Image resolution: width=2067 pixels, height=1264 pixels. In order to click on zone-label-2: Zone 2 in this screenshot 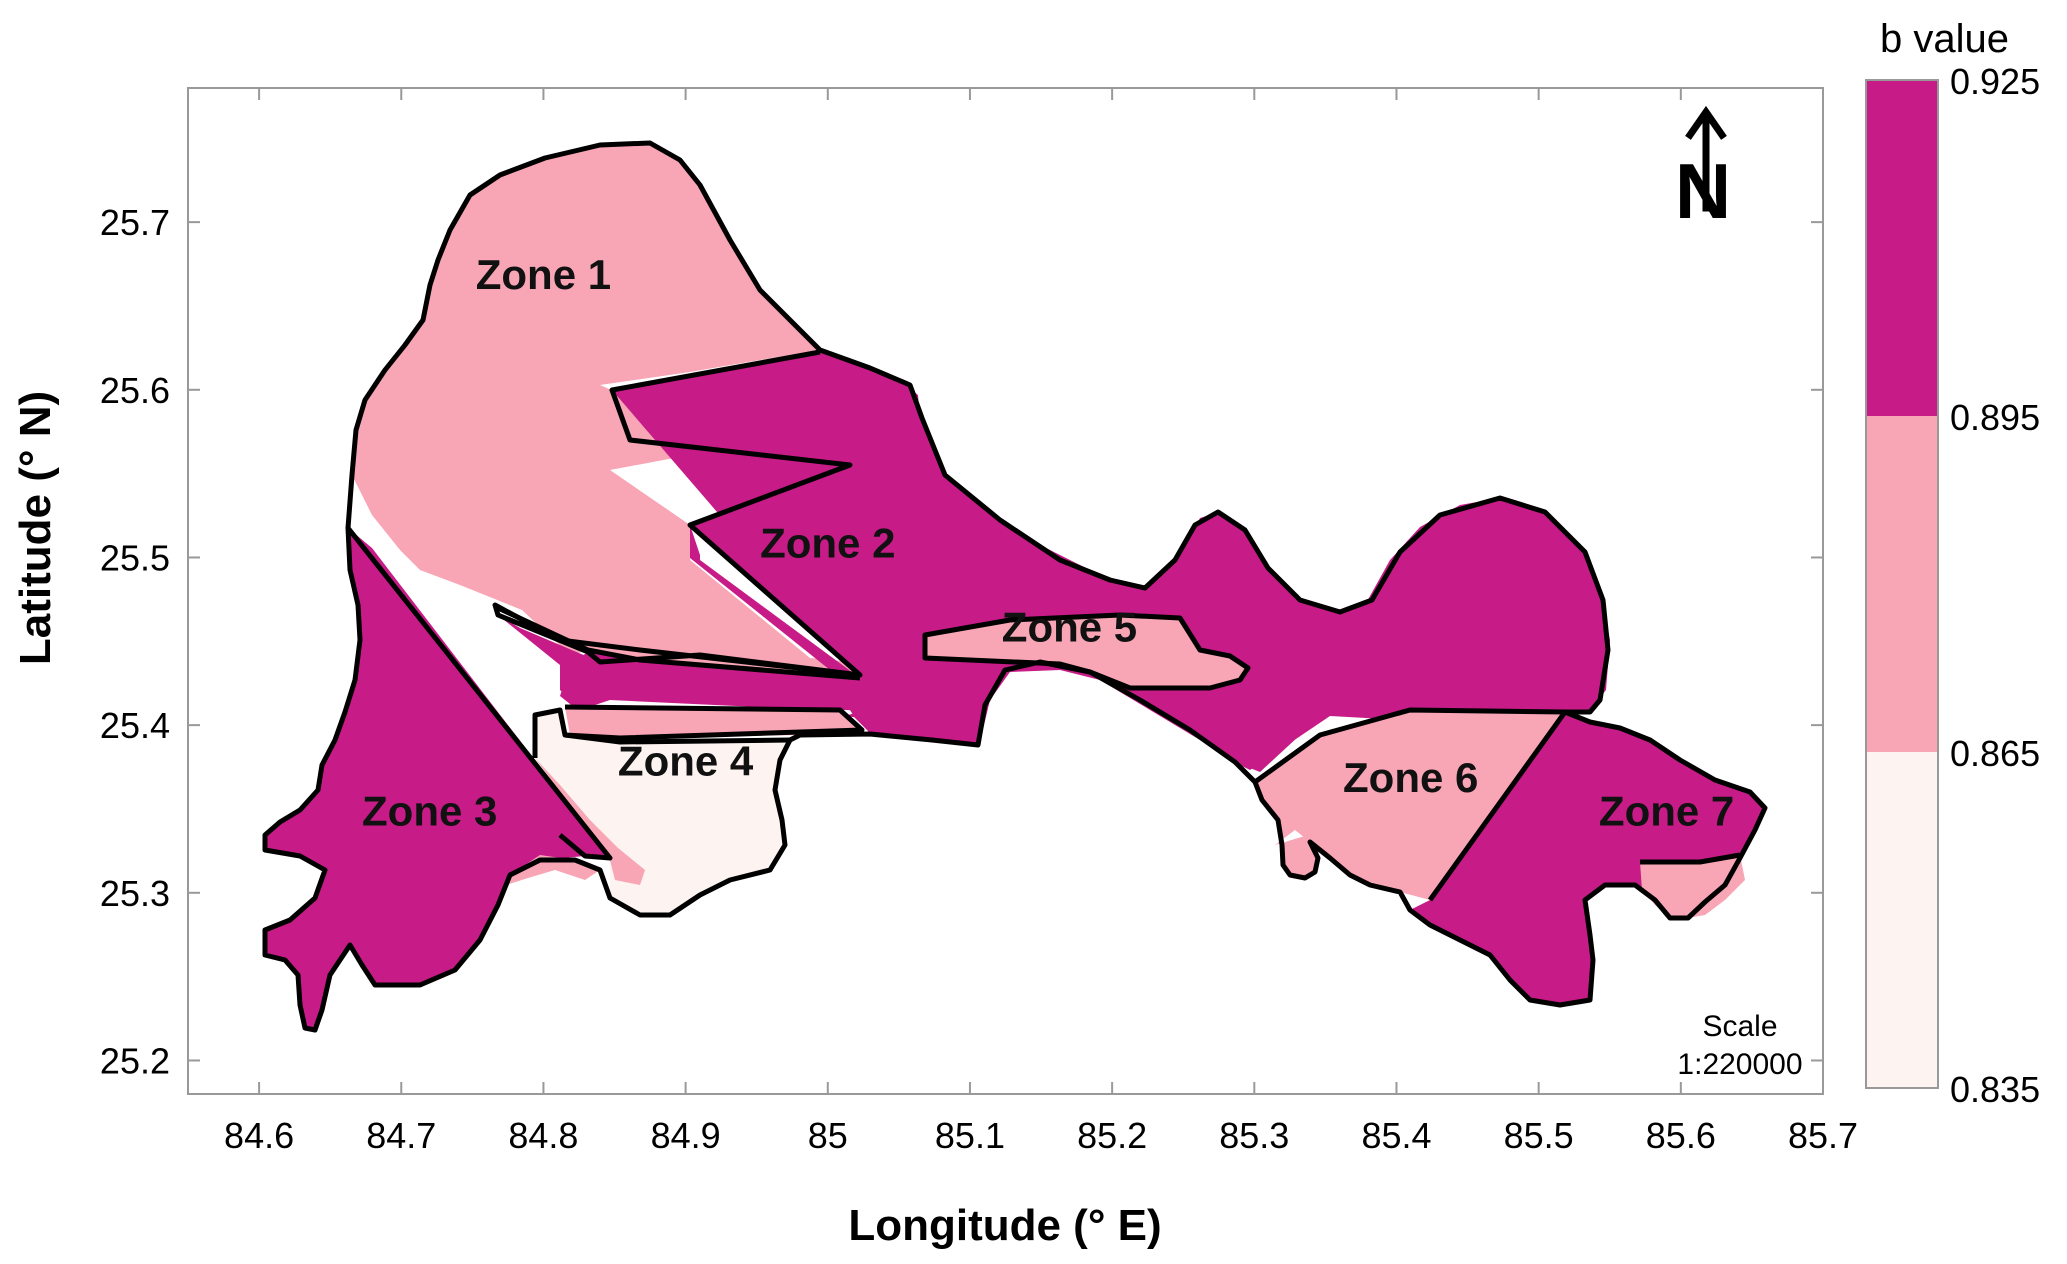, I will do `click(827, 542)`.